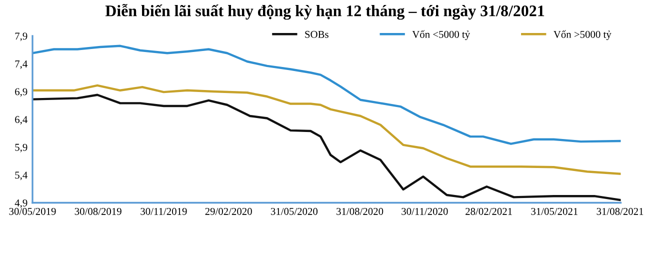 This screenshot has width=650, height=264. What do you see at coordinates (324, 12) in the screenshot?
I see `chart-title: Diễn biến lãi suất huy động kỳ hạn 12 tháng – tới ngày 31/8/2021` at bounding box center [324, 12].